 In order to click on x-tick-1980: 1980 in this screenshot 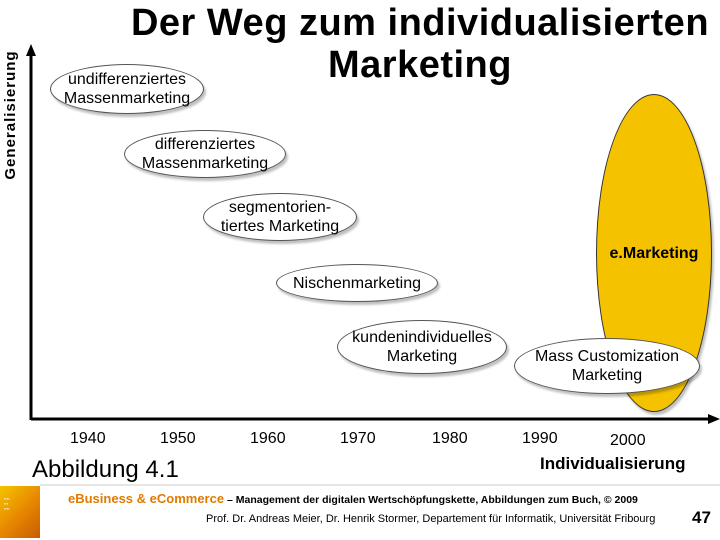, I will do `click(450, 438)`.